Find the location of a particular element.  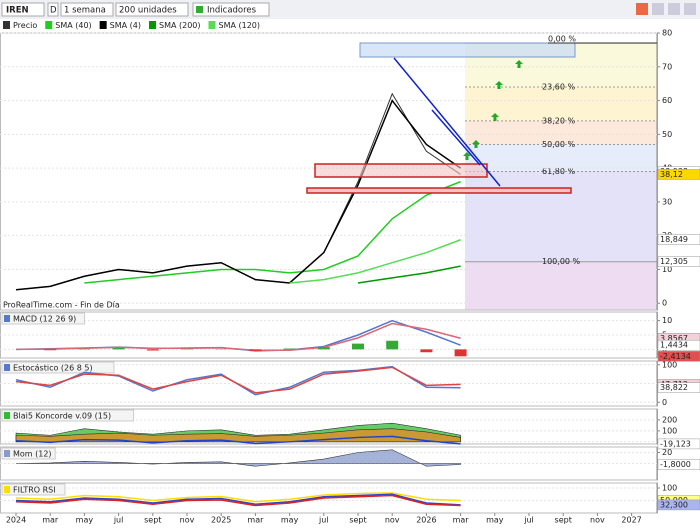

fib-label: 38,20 % is located at coordinates (558, 120).